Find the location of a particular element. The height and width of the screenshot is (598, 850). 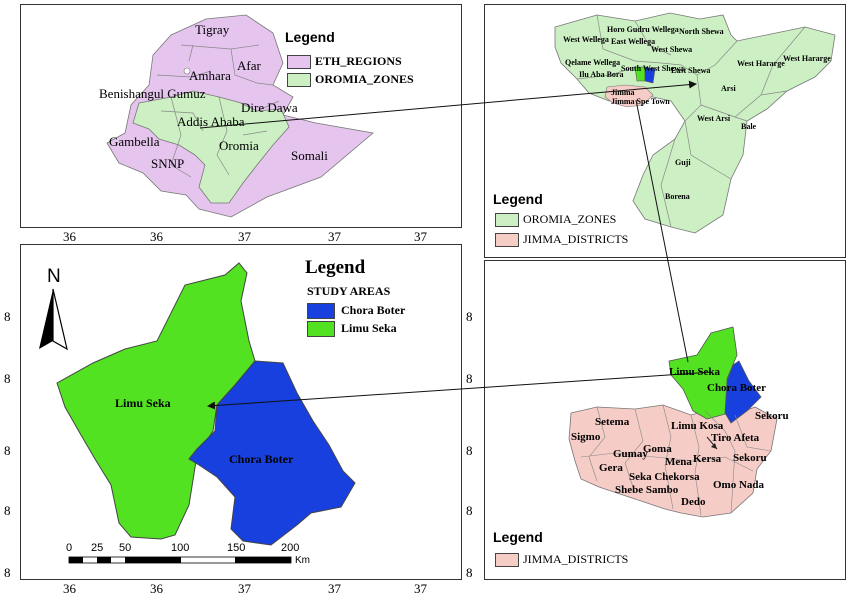

zone-label: East Wellega is located at coordinates (633, 41).